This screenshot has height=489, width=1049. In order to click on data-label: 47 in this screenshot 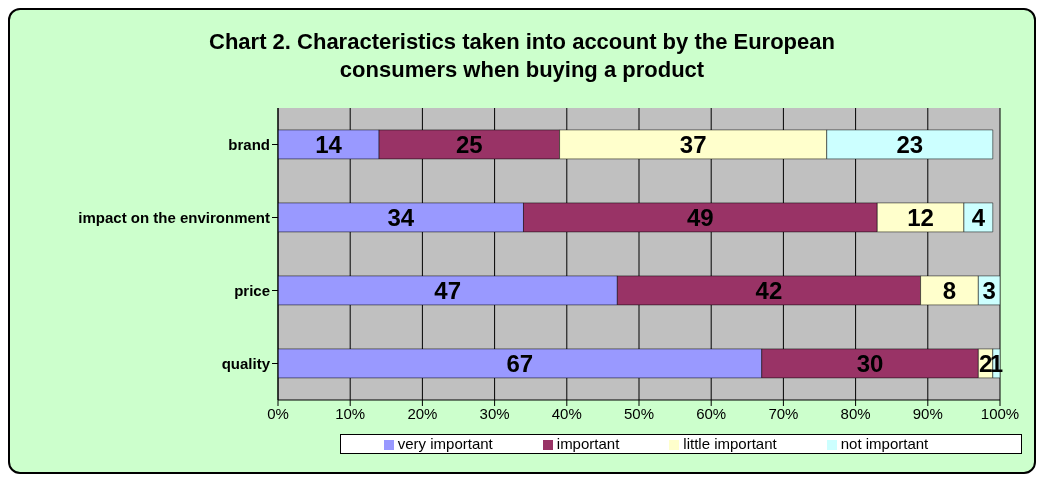, I will do `click(448, 290)`.